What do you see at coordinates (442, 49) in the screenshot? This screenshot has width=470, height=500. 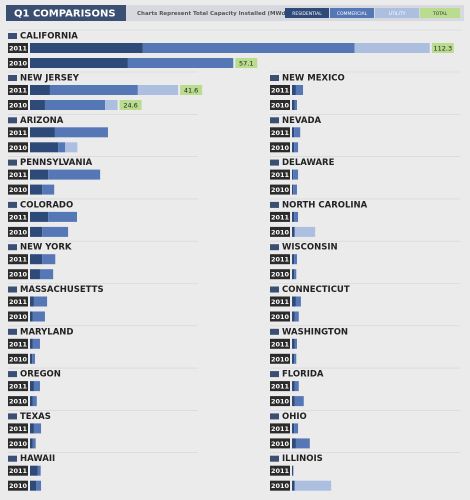 I see `total-label: 112.3` at bounding box center [442, 49].